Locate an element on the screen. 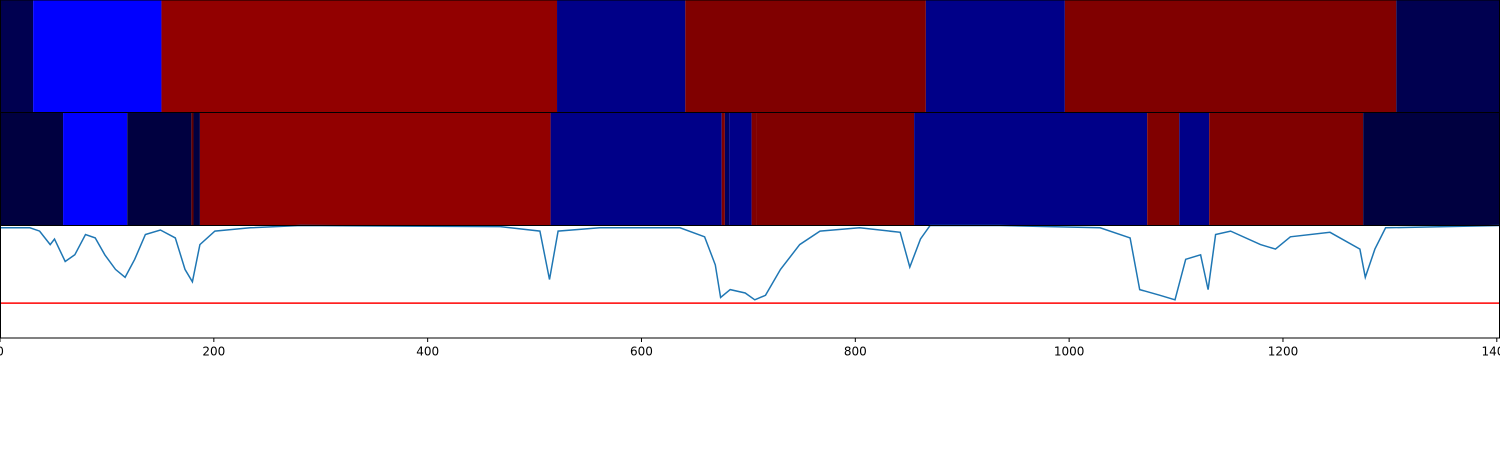  x-tick-label: 1000 is located at coordinates (1069, 352).